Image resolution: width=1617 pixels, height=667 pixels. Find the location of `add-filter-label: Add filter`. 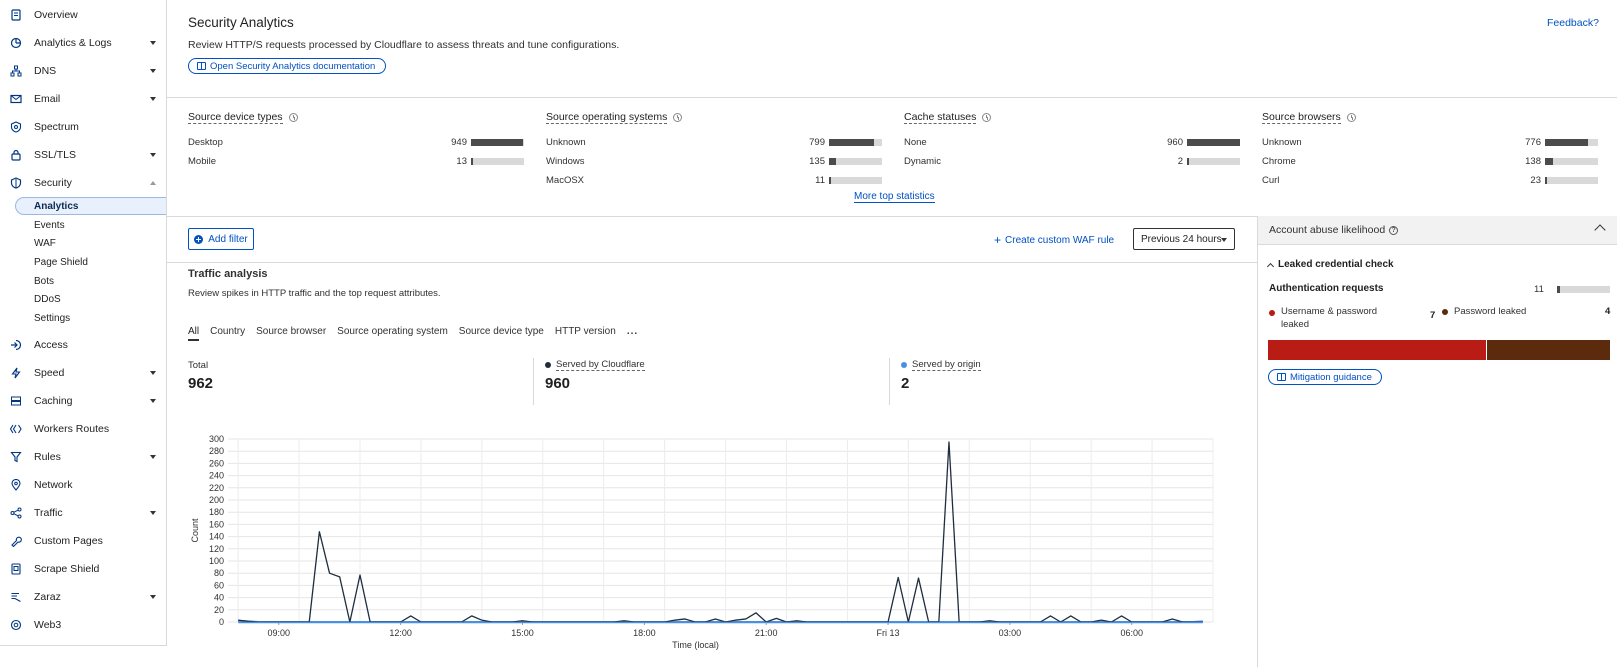

add-filter-label: Add filter is located at coordinates (228, 239).